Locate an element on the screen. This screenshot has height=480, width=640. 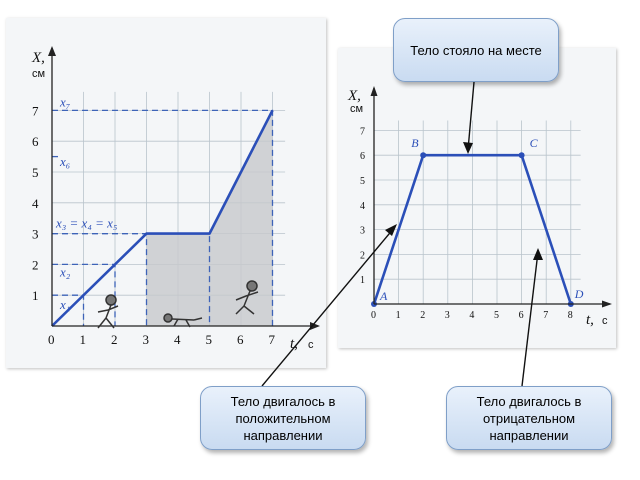
right-y-axis-label: X, is located at coordinates (354, 96).